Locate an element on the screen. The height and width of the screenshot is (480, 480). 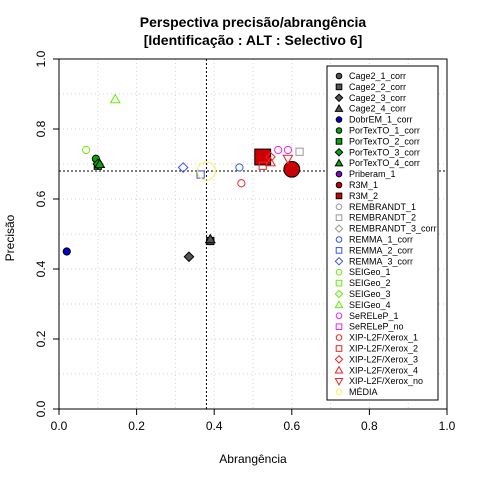
x-tick-label: 0.6 is located at coordinates (291, 426).